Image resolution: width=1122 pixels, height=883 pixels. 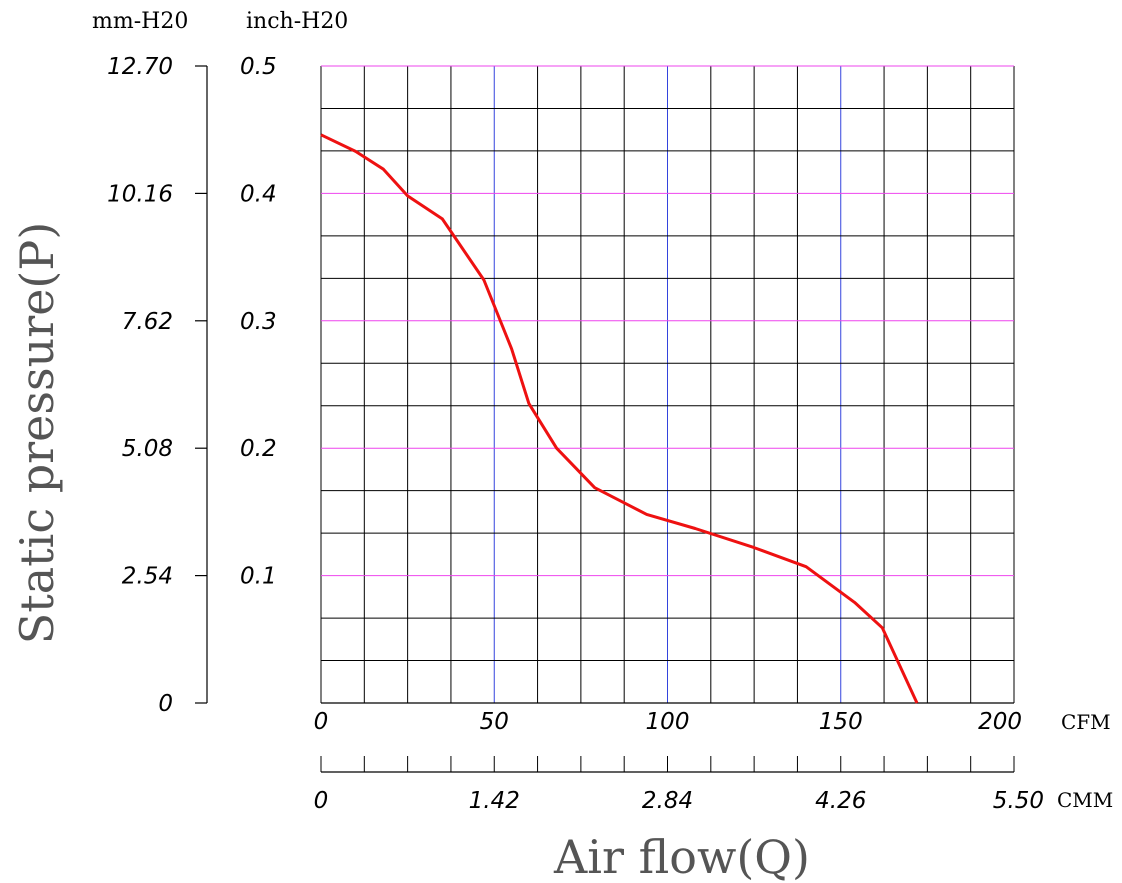 What do you see at coordinates (1086, 722) in the screenshot?
I see `x-unit-cfm: CFM` at bounding box center [1086, 722].